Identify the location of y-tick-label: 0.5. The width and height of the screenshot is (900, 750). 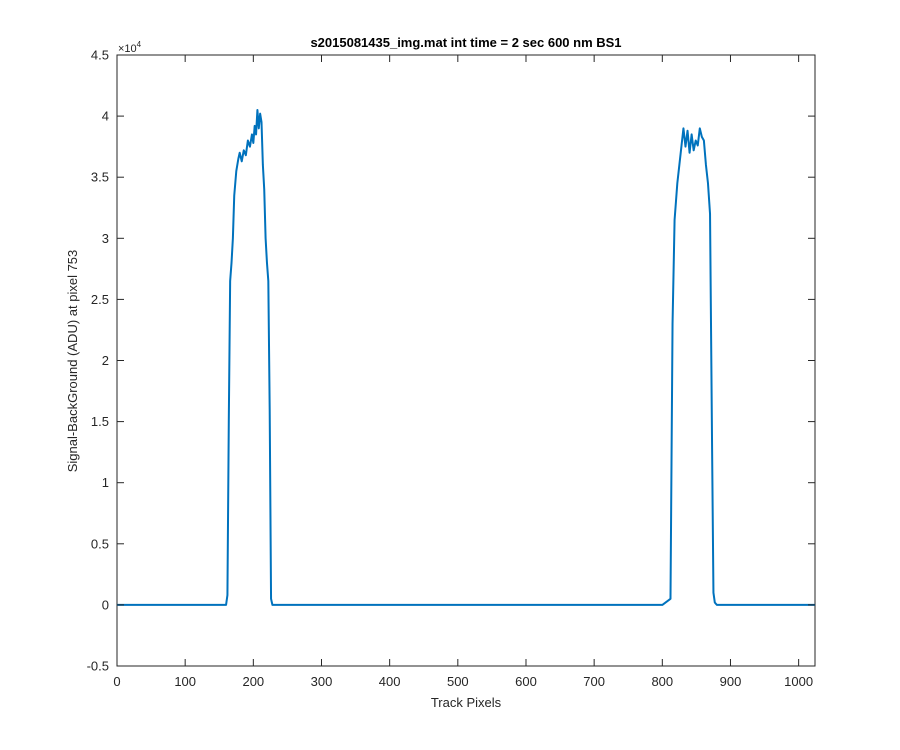
(100, 543).